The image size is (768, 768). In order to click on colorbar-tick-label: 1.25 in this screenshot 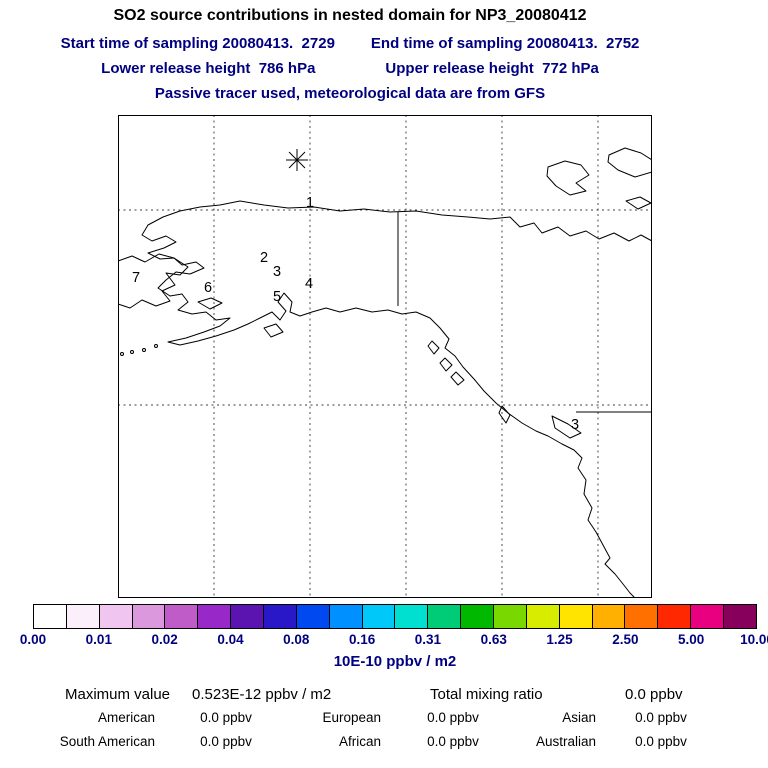, I will do `click(559, 639)`.